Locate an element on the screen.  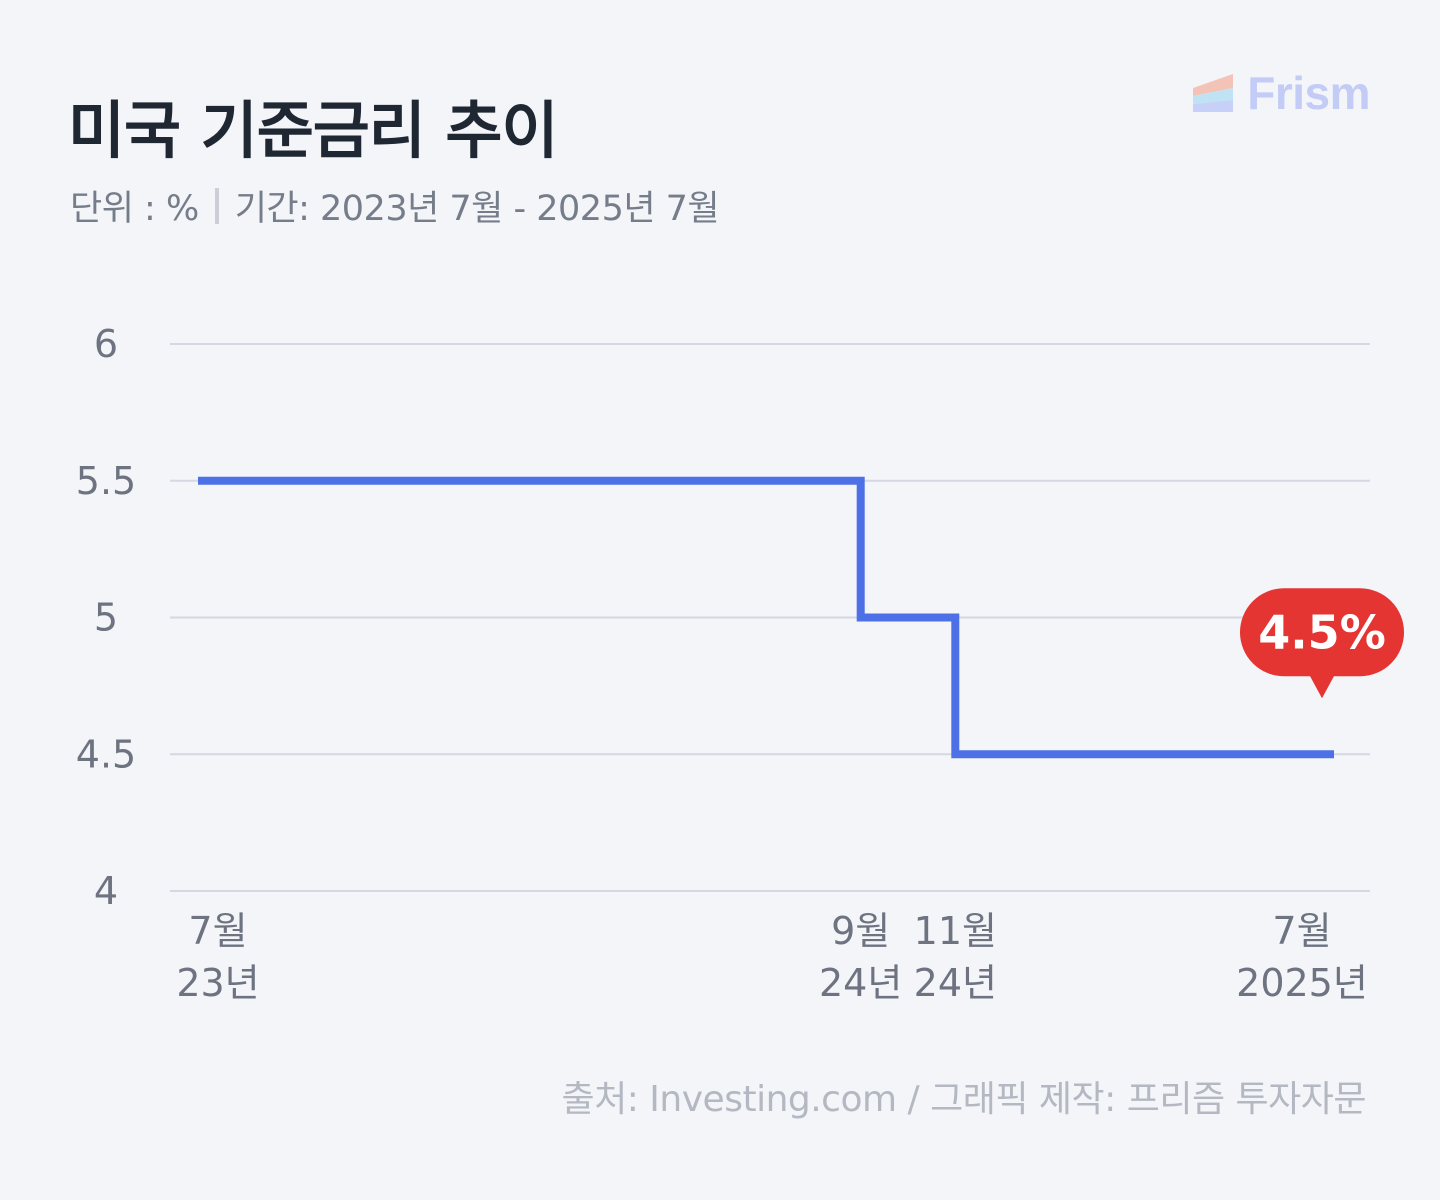
y-tick-label: 6 is located at coordinates (106, 344).